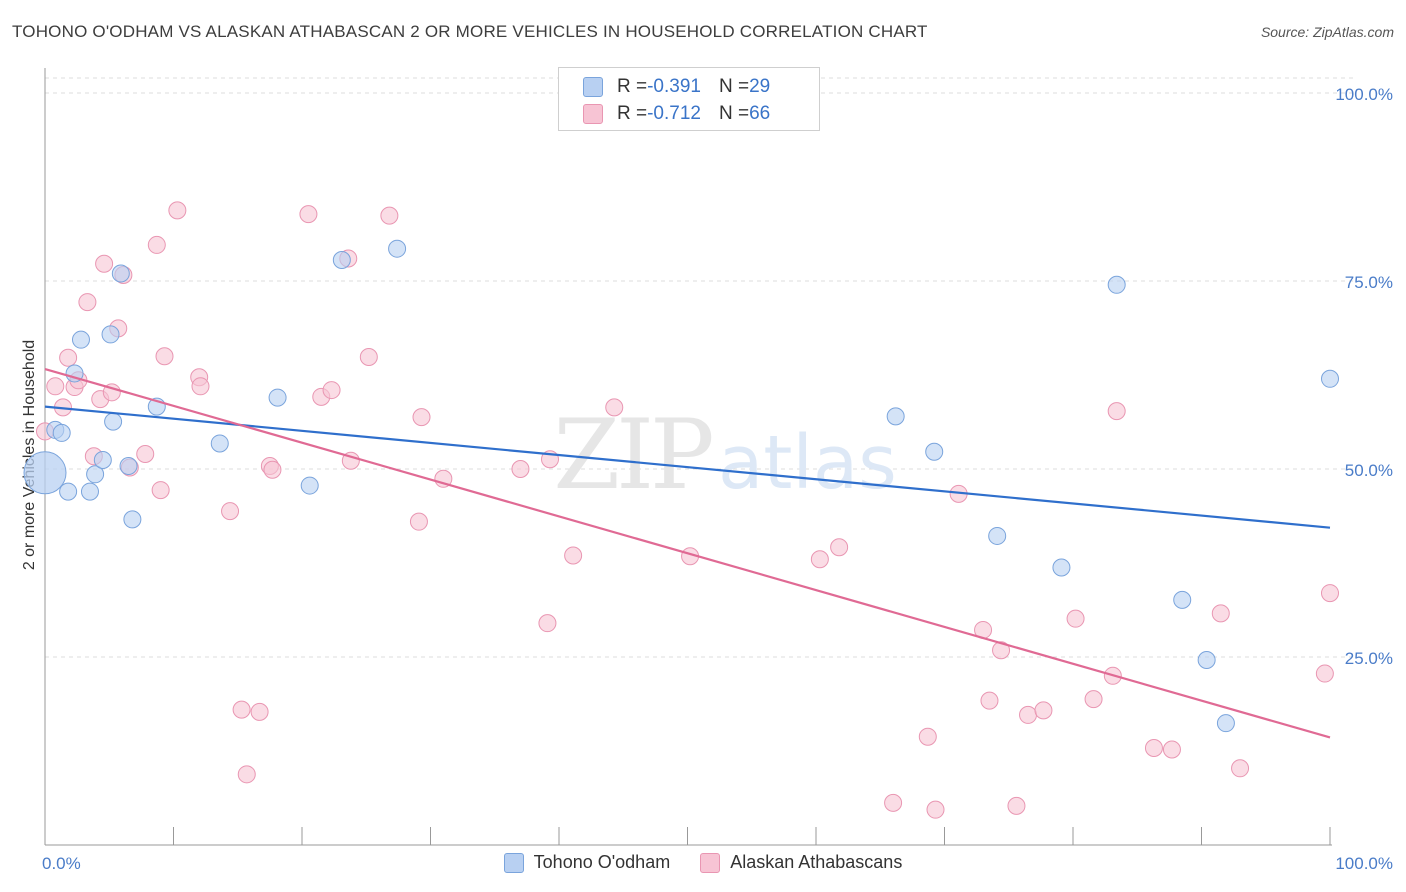 Image resolution: width=1406 pixels, height=892 pixels. I want to click on watermark-zip: ZIP, so click(632, 455).